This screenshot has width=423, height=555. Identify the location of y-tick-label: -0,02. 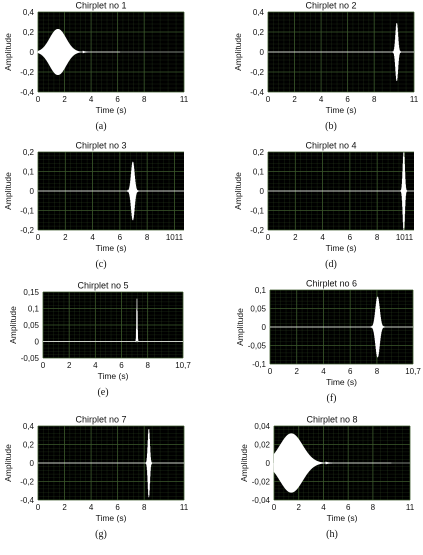
(261, 482).